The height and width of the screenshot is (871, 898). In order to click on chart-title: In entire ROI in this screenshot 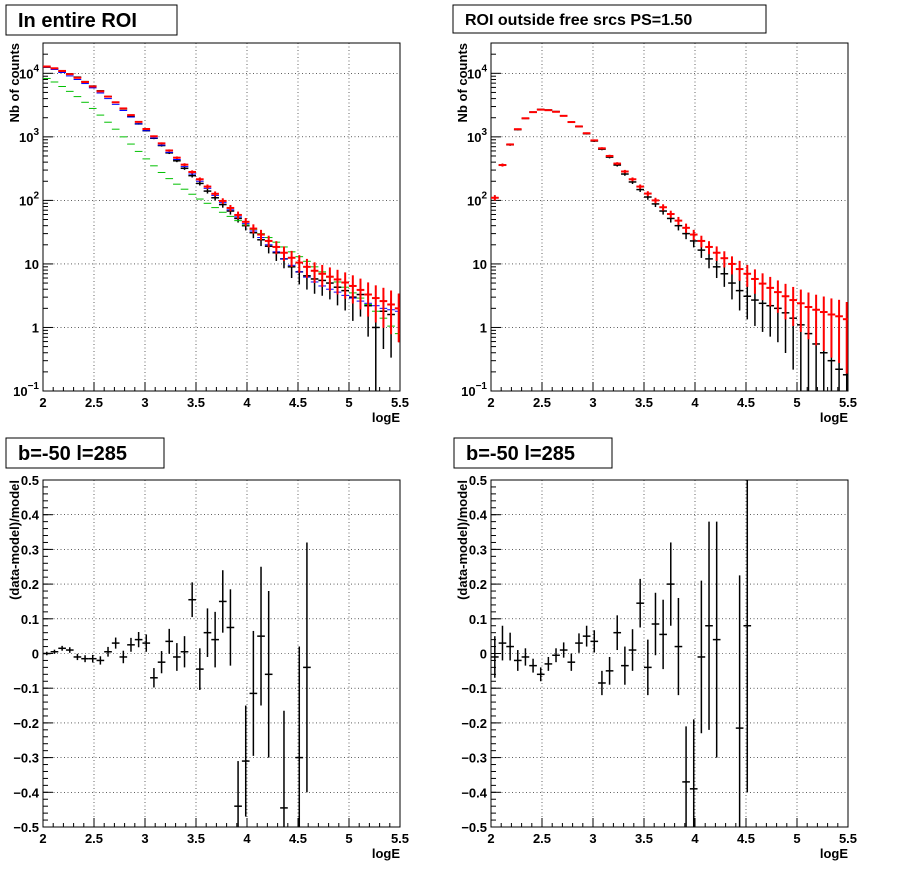, I will do `click(77, 21)`.